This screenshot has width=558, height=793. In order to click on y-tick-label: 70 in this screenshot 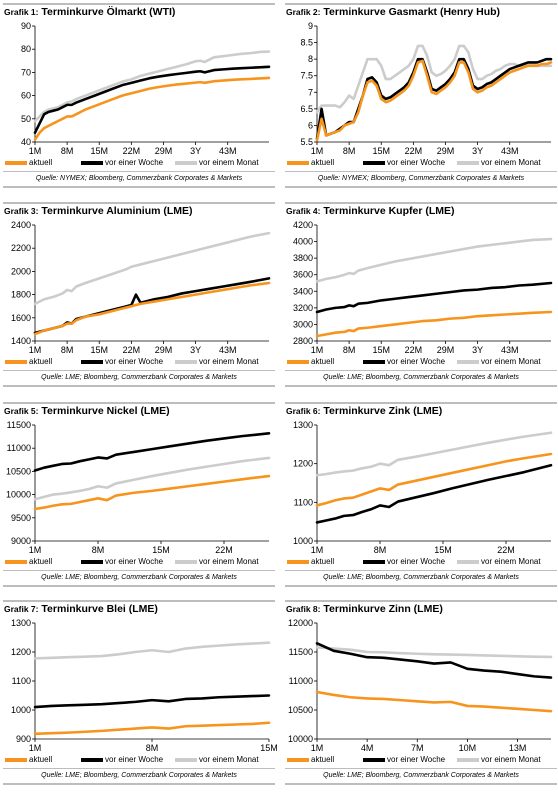, I will do `click(26, 72)`.